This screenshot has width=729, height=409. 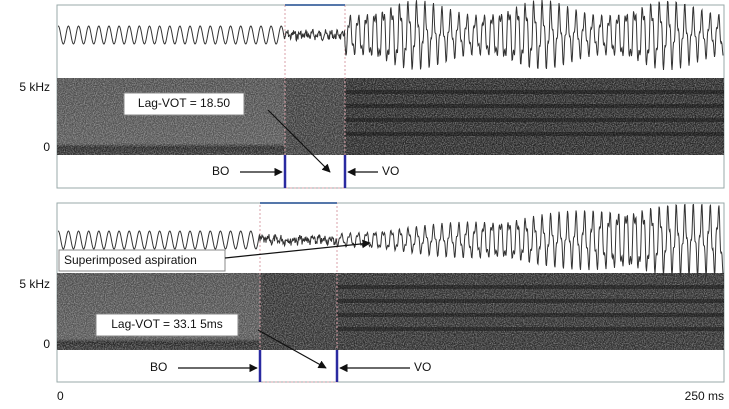 I want to click on note-box, so click(x=142, y=260).